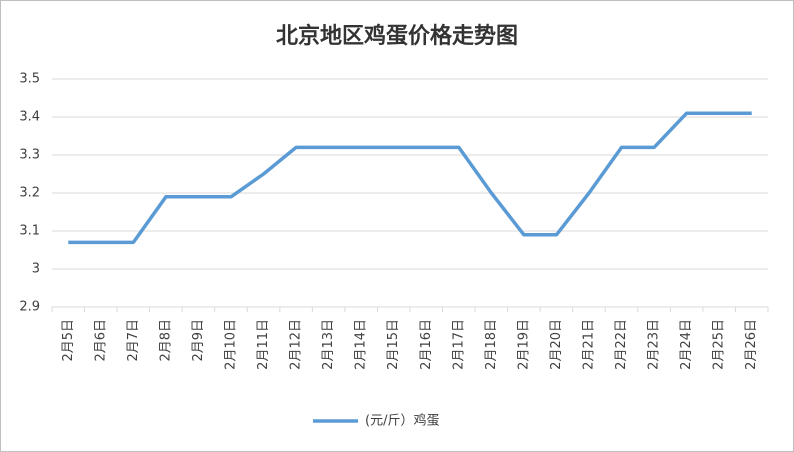 The height and width of the screenshot is (452, 794). Describe the element at coordinates (397, 36) in the screenshot. I see `chart-title: 北京地区鸡蛋价格走势图` at that location.